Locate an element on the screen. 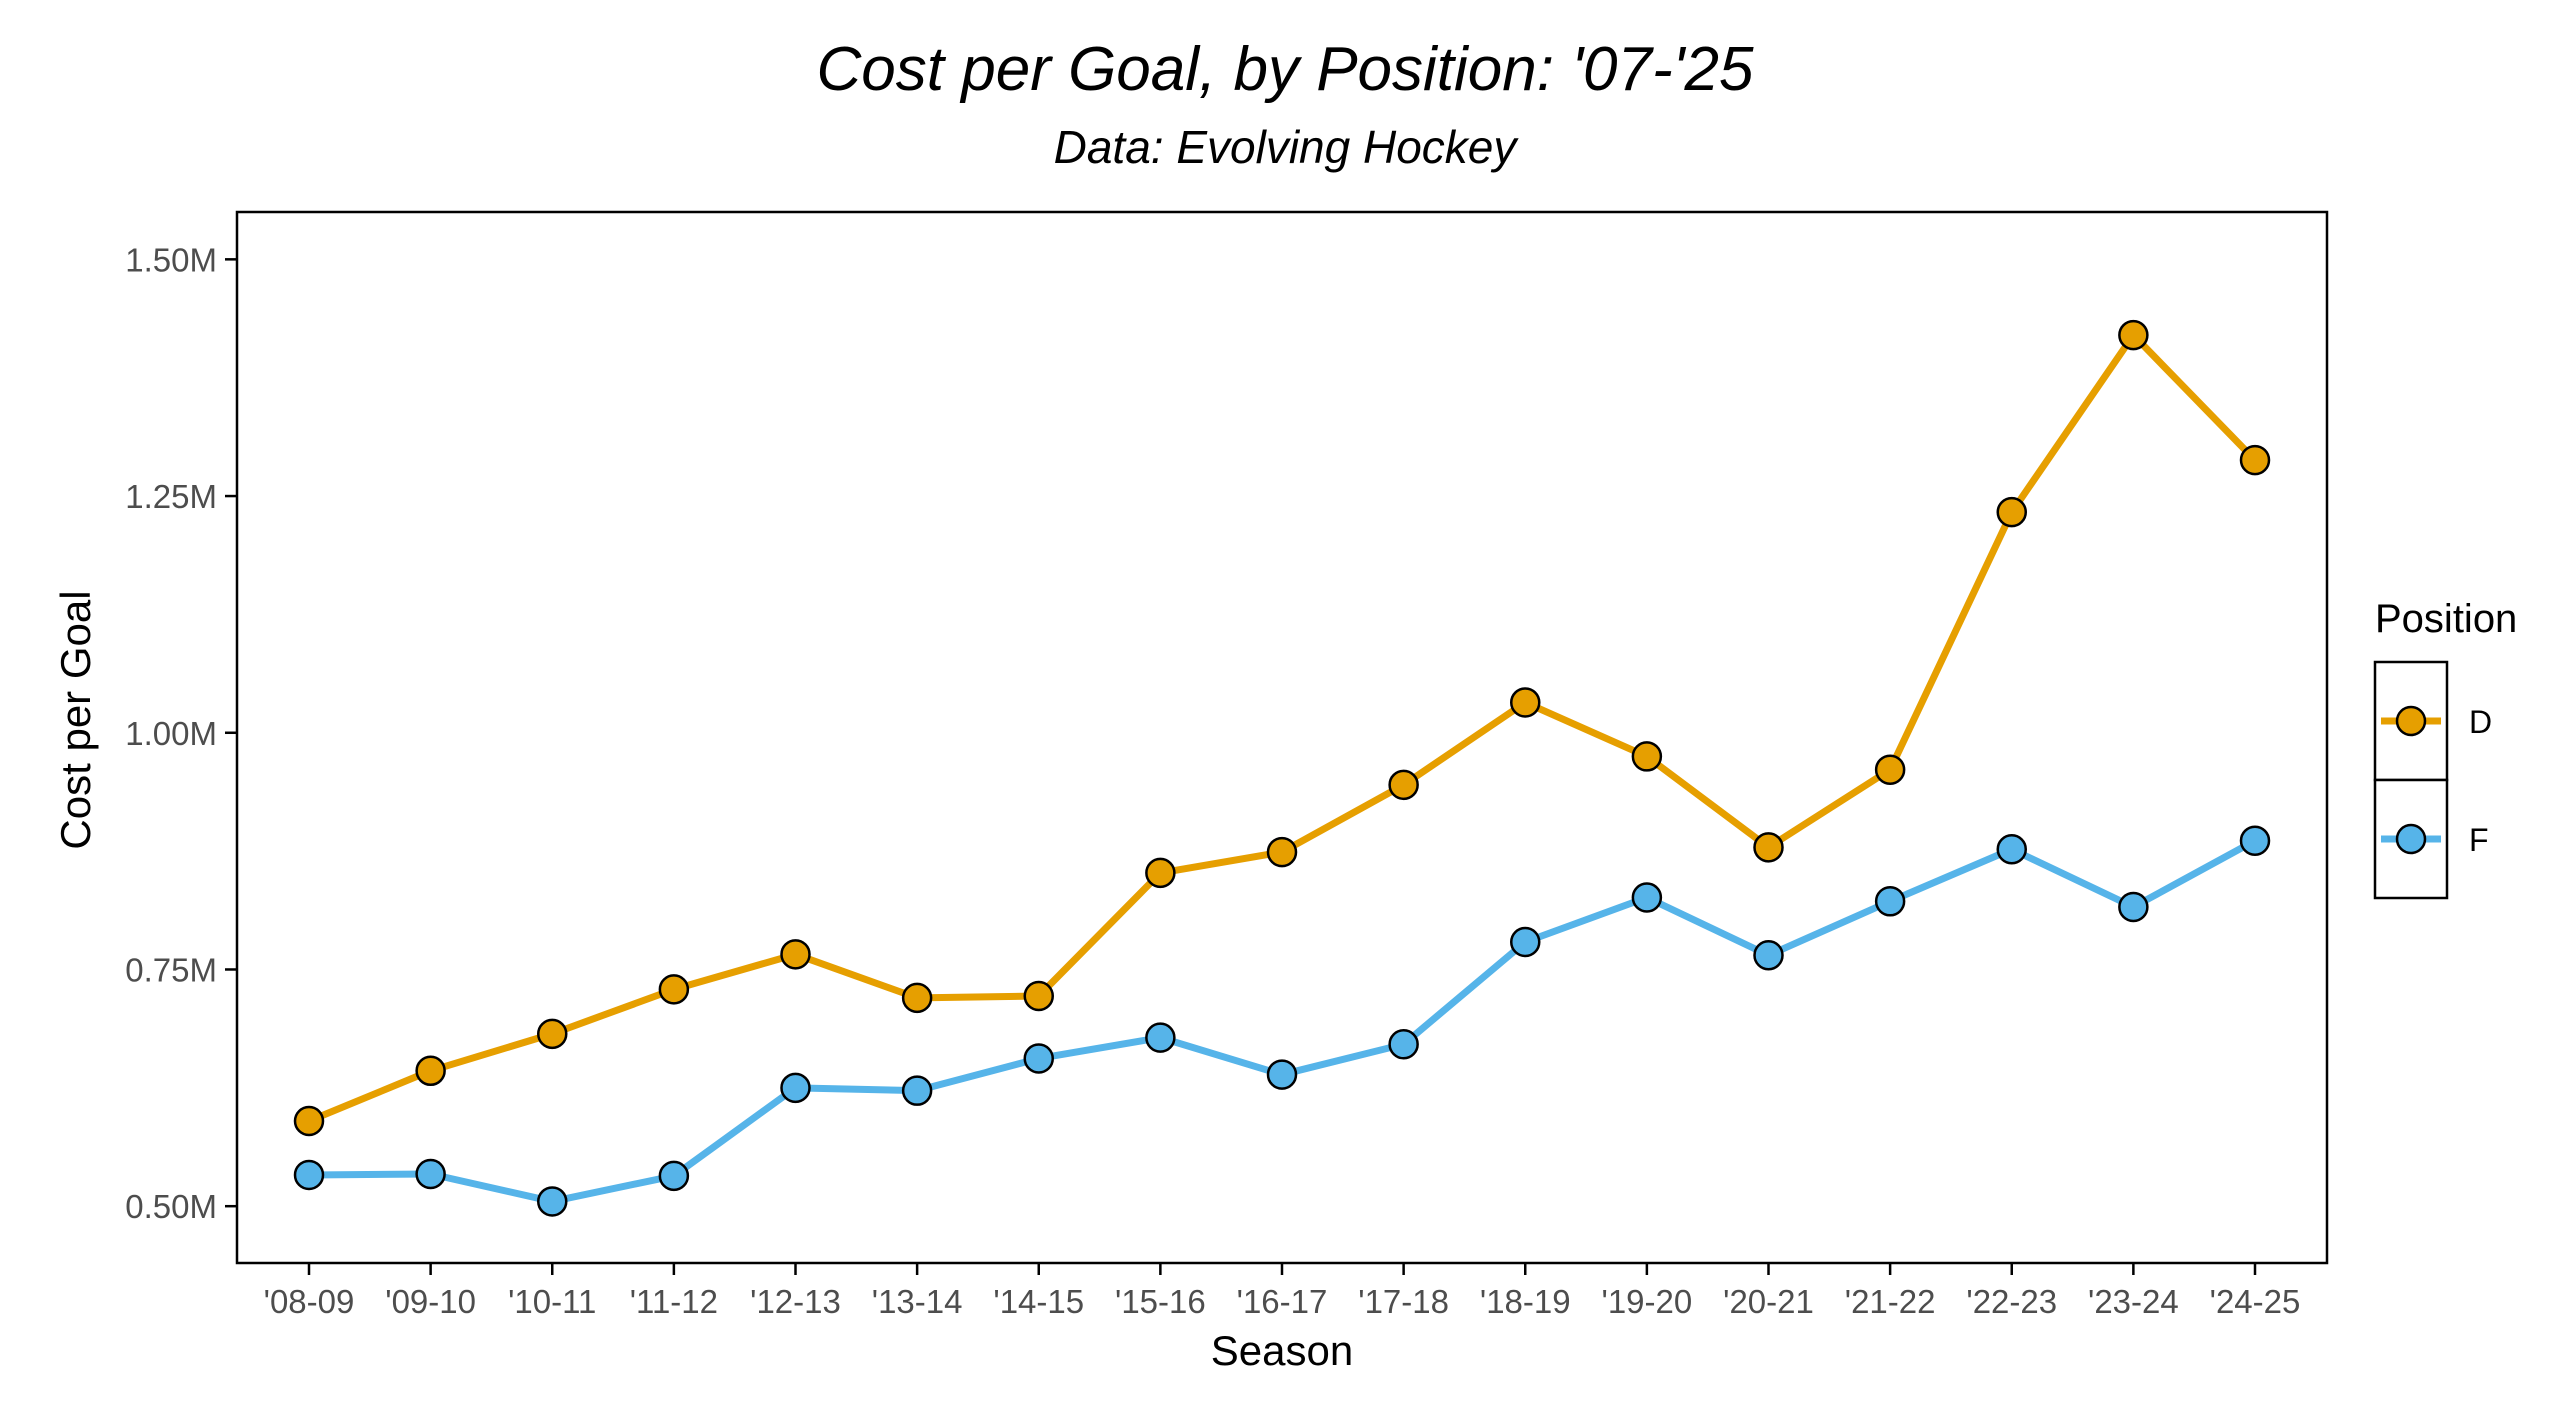 The image size is (2560, 1401). y-axis: 0.50M 0.75M 1.00M 1.25M 1.50M is located at coordinates (181, 733).